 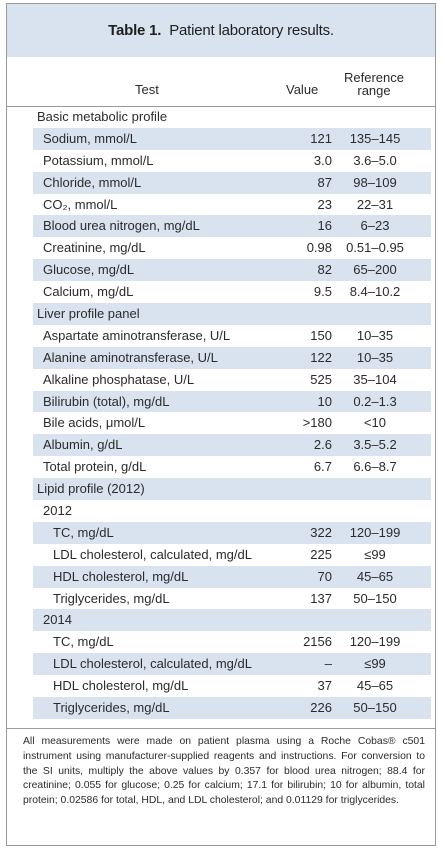 I want to click on table-row: LDL cholesterol, calculated, mg/dL 225 ≤99, so click(x=221, y=555).